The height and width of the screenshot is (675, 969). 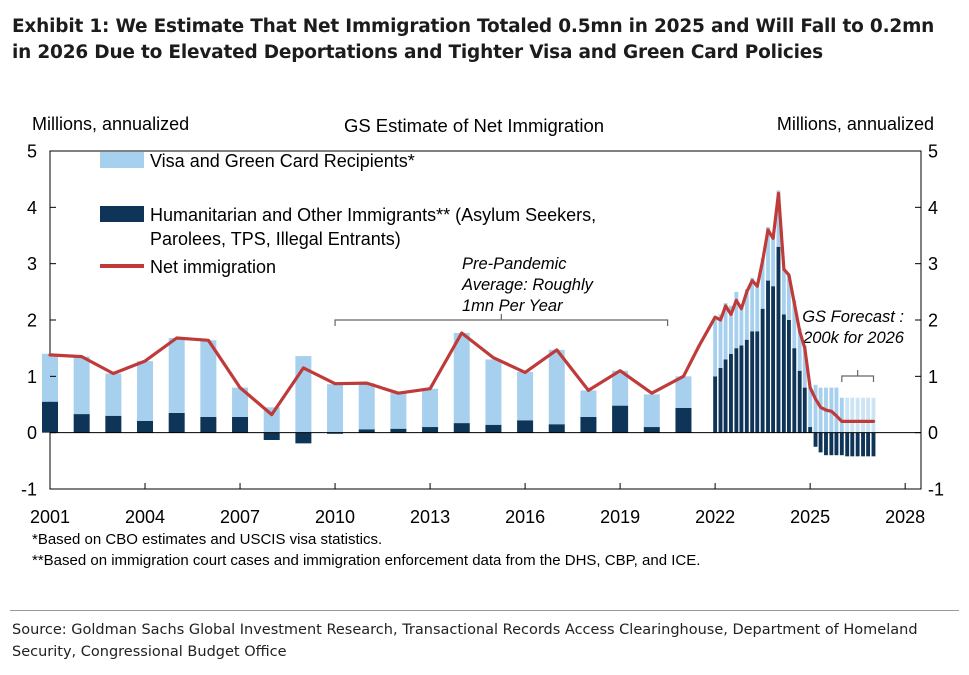 I want to click on right-y-tick-label: 0, so click(x=933, y=433).